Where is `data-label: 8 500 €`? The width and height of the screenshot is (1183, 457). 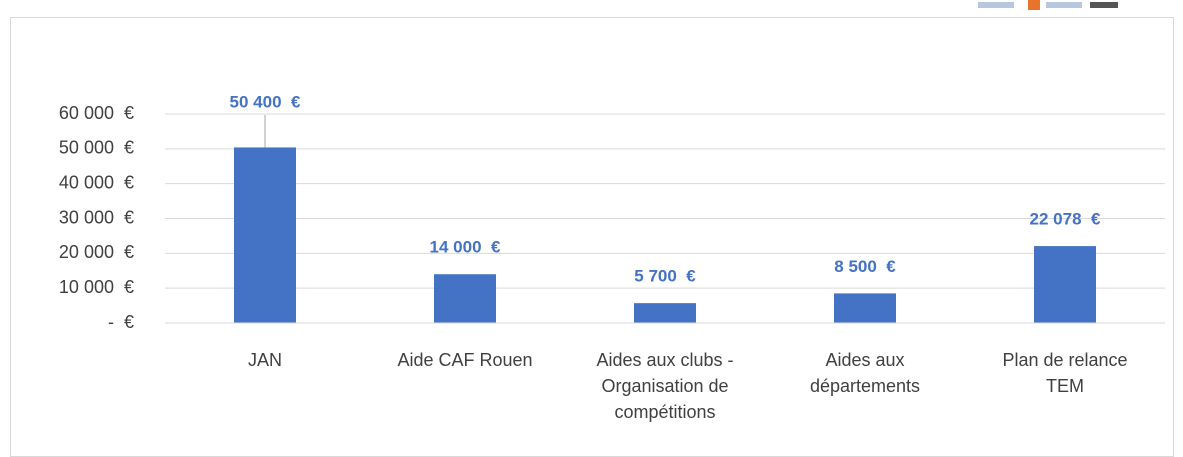
data-label: 8 500 € is located at coordinates (865, 266).